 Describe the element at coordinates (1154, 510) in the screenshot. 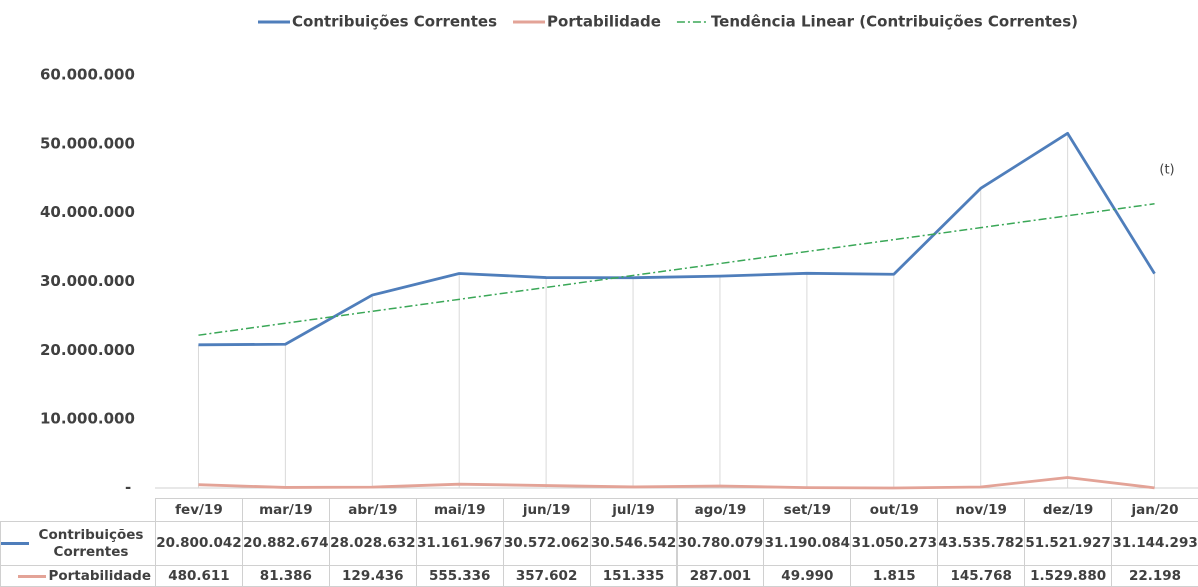

I see `table-header: jan/20` at that location.